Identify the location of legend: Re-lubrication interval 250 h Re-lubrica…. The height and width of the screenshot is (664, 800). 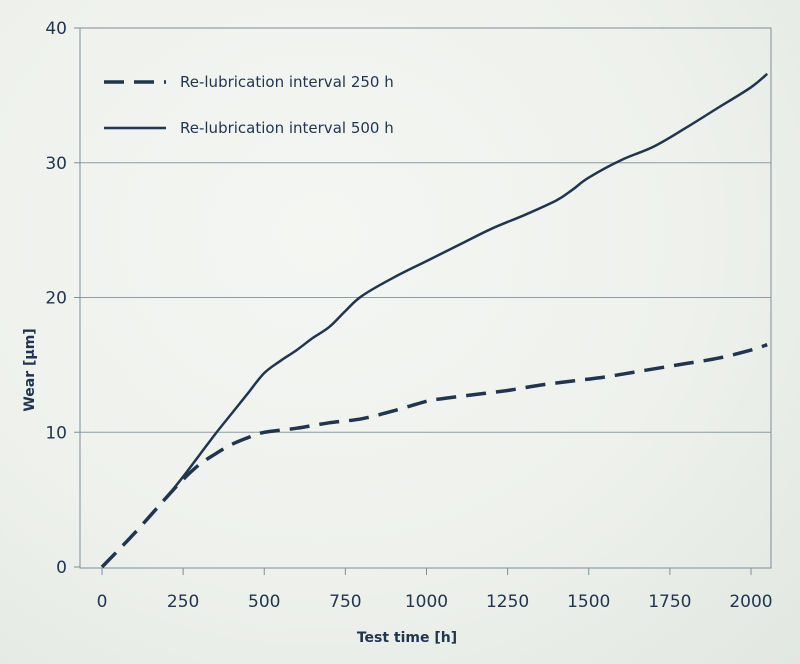
(249, 105).